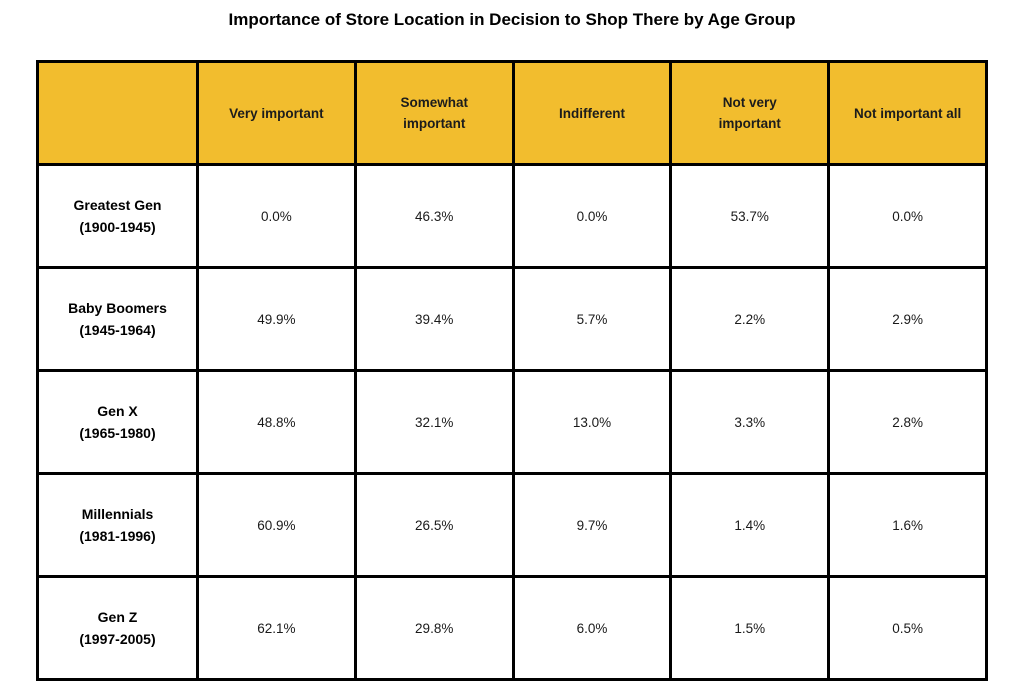 The height and width of the screenshot is (695, 1024). Describe the element at coordinates (592, 525) in the screenshot. I see `data-cell: 9.7%` at that location.